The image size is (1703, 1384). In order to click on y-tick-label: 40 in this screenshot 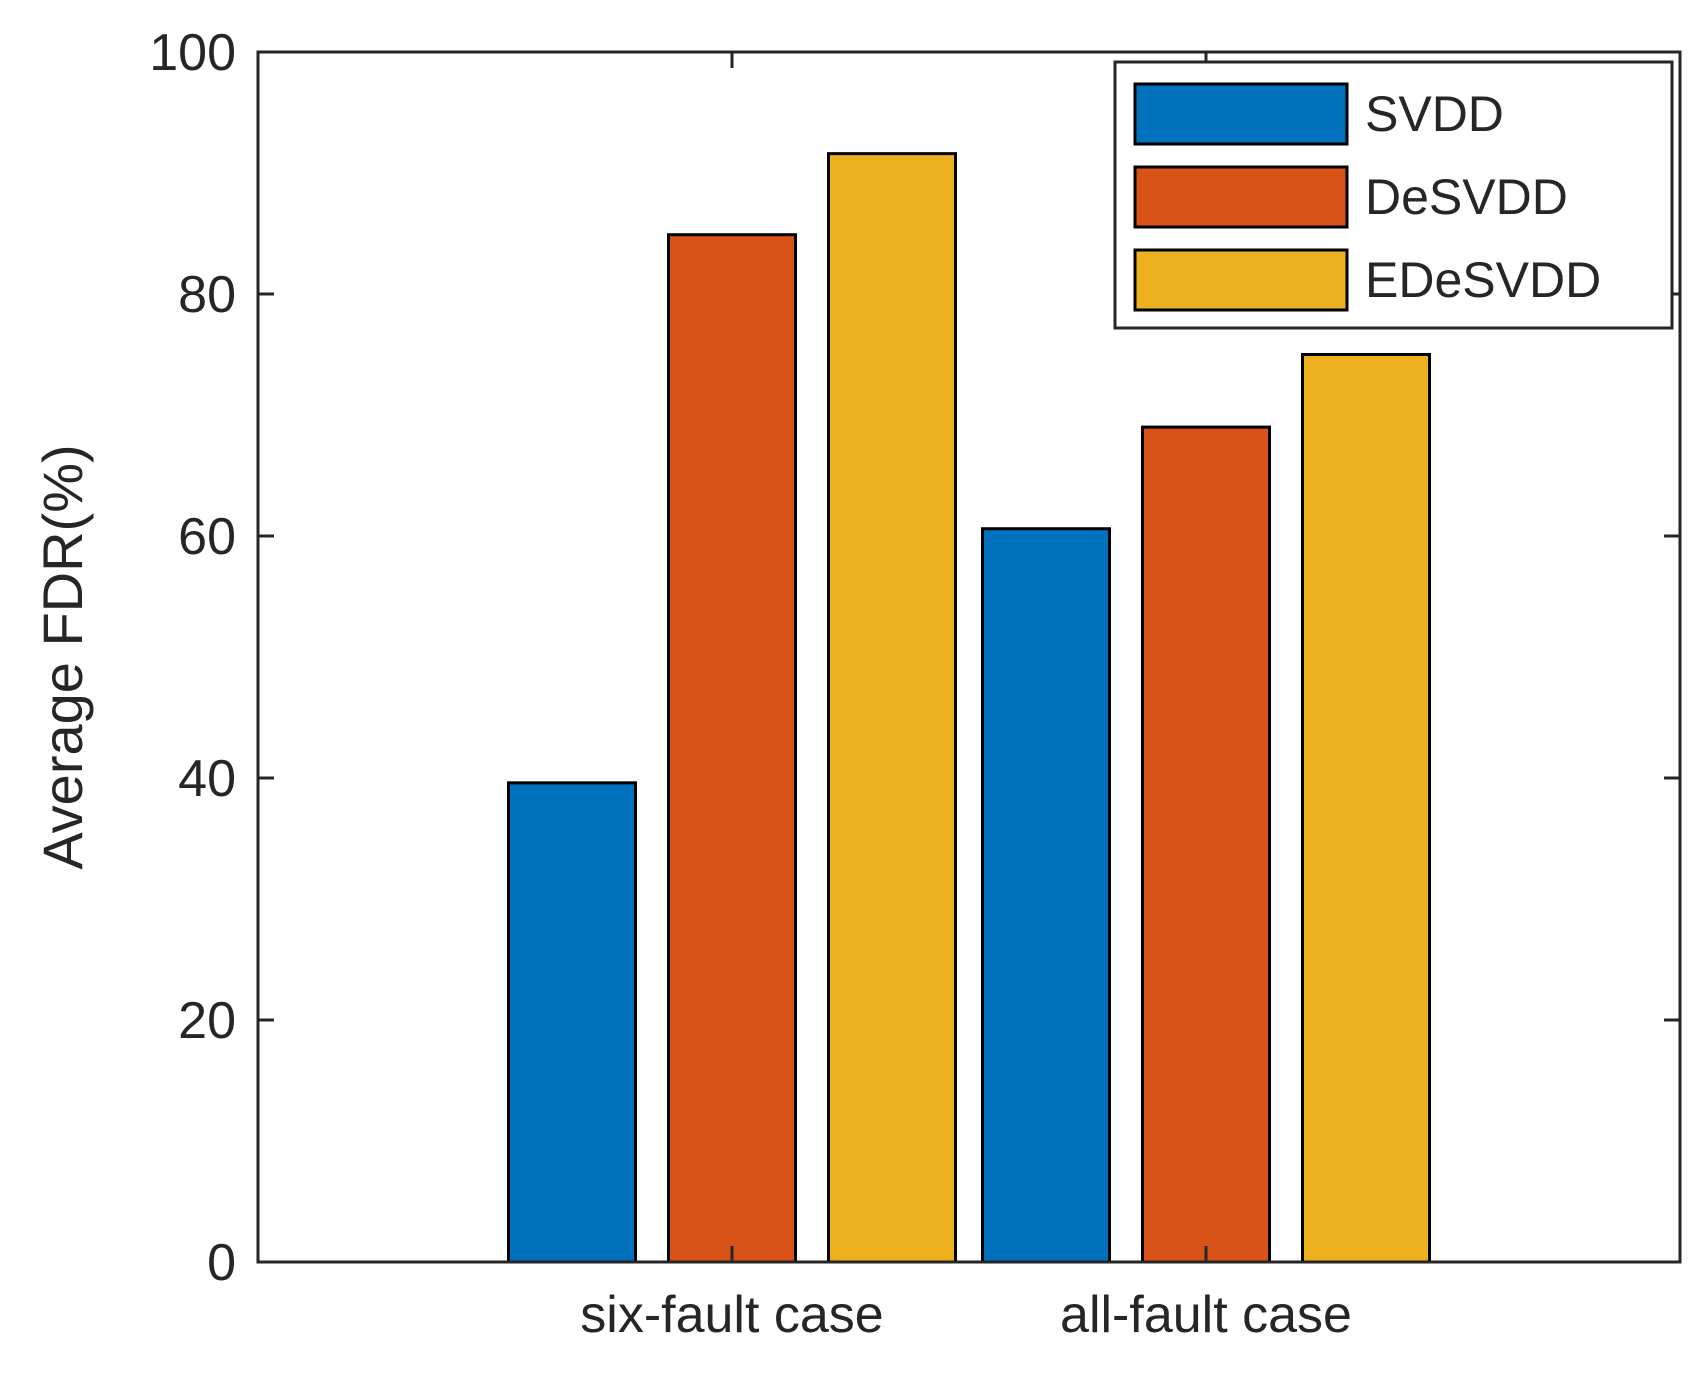, I will do `click(207, 779)`.